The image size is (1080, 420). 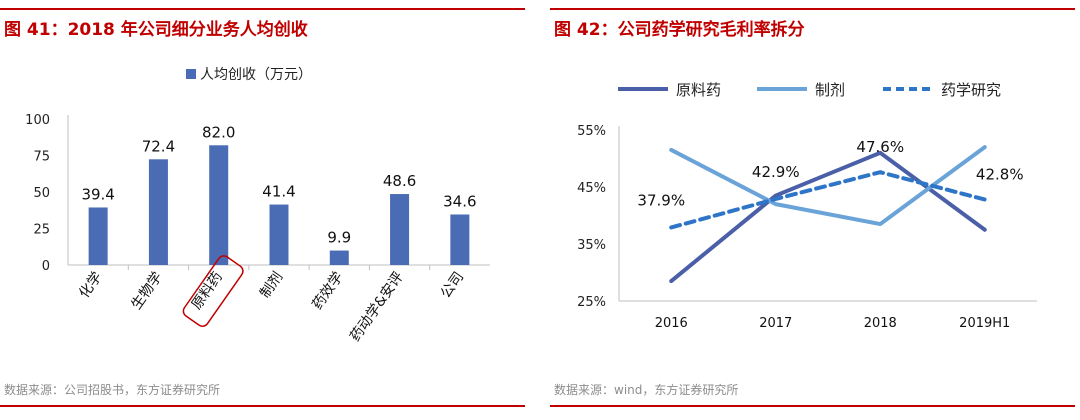 What do you see at coordinates (339, 238) in the screenshot?
I see `data-label: 9.9` at bounding box center [339, 238].